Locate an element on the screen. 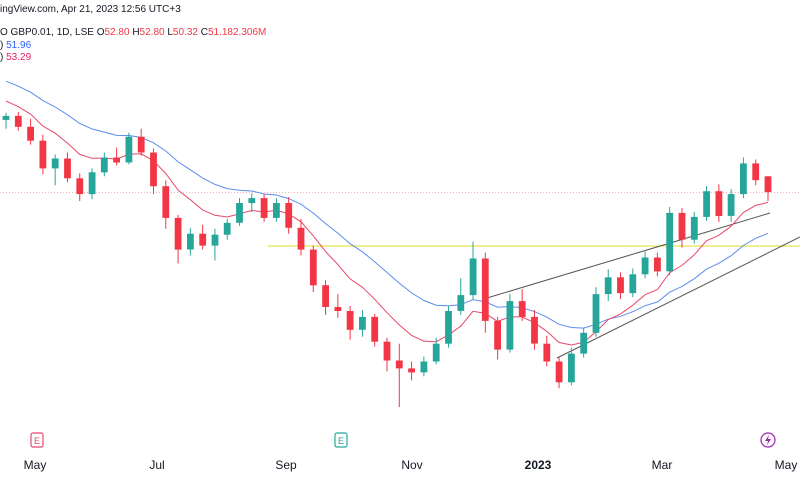 This screenshot has height=503, width=800. ma1-value: 51.96 is located at coordinates (19, 45).